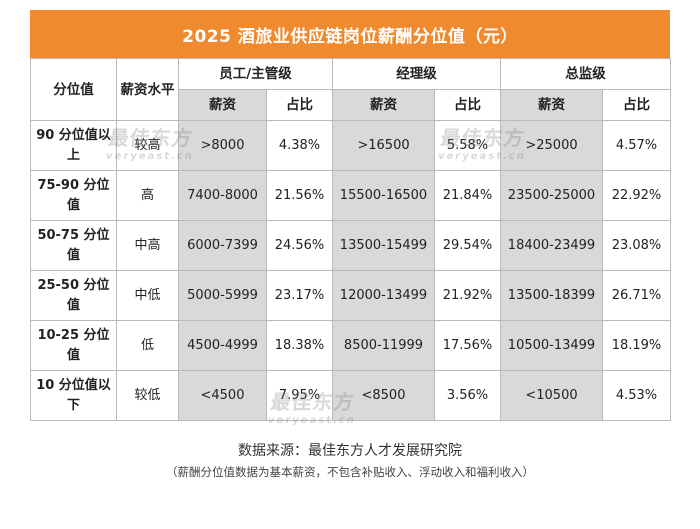 Image resolution: width=700 pixels, height=529 pixels. I want to click on salary-cell: 5000-5999, so click(222, 295).